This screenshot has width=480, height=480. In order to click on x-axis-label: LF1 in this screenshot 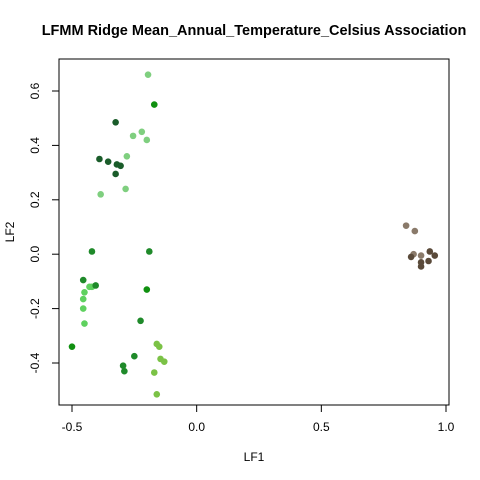, I will do `click(254, 457)`.